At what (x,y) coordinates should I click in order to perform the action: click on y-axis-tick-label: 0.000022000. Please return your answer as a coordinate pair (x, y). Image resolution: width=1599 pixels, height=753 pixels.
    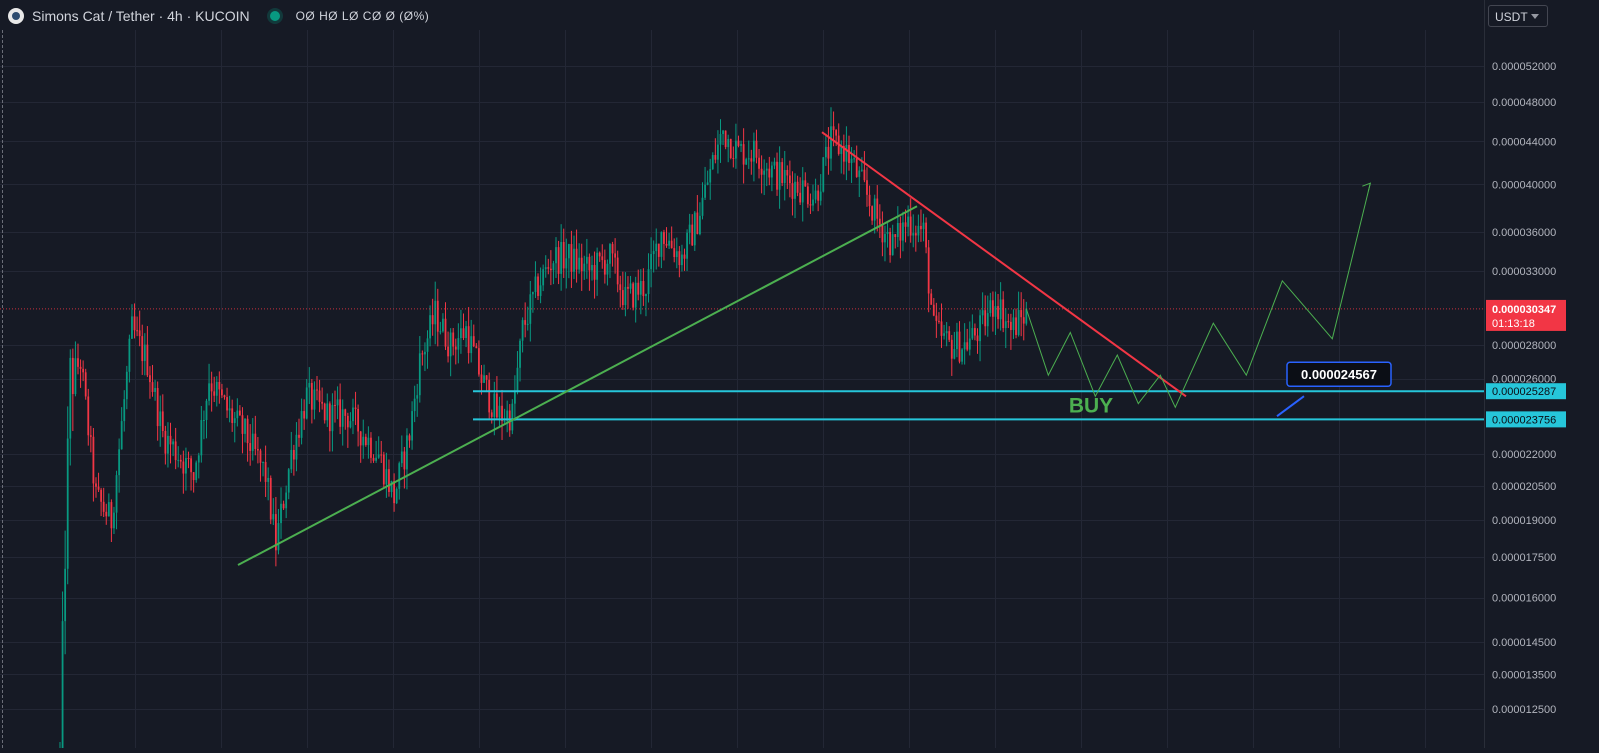
    Looking at the image, I should click on (1524, 455).